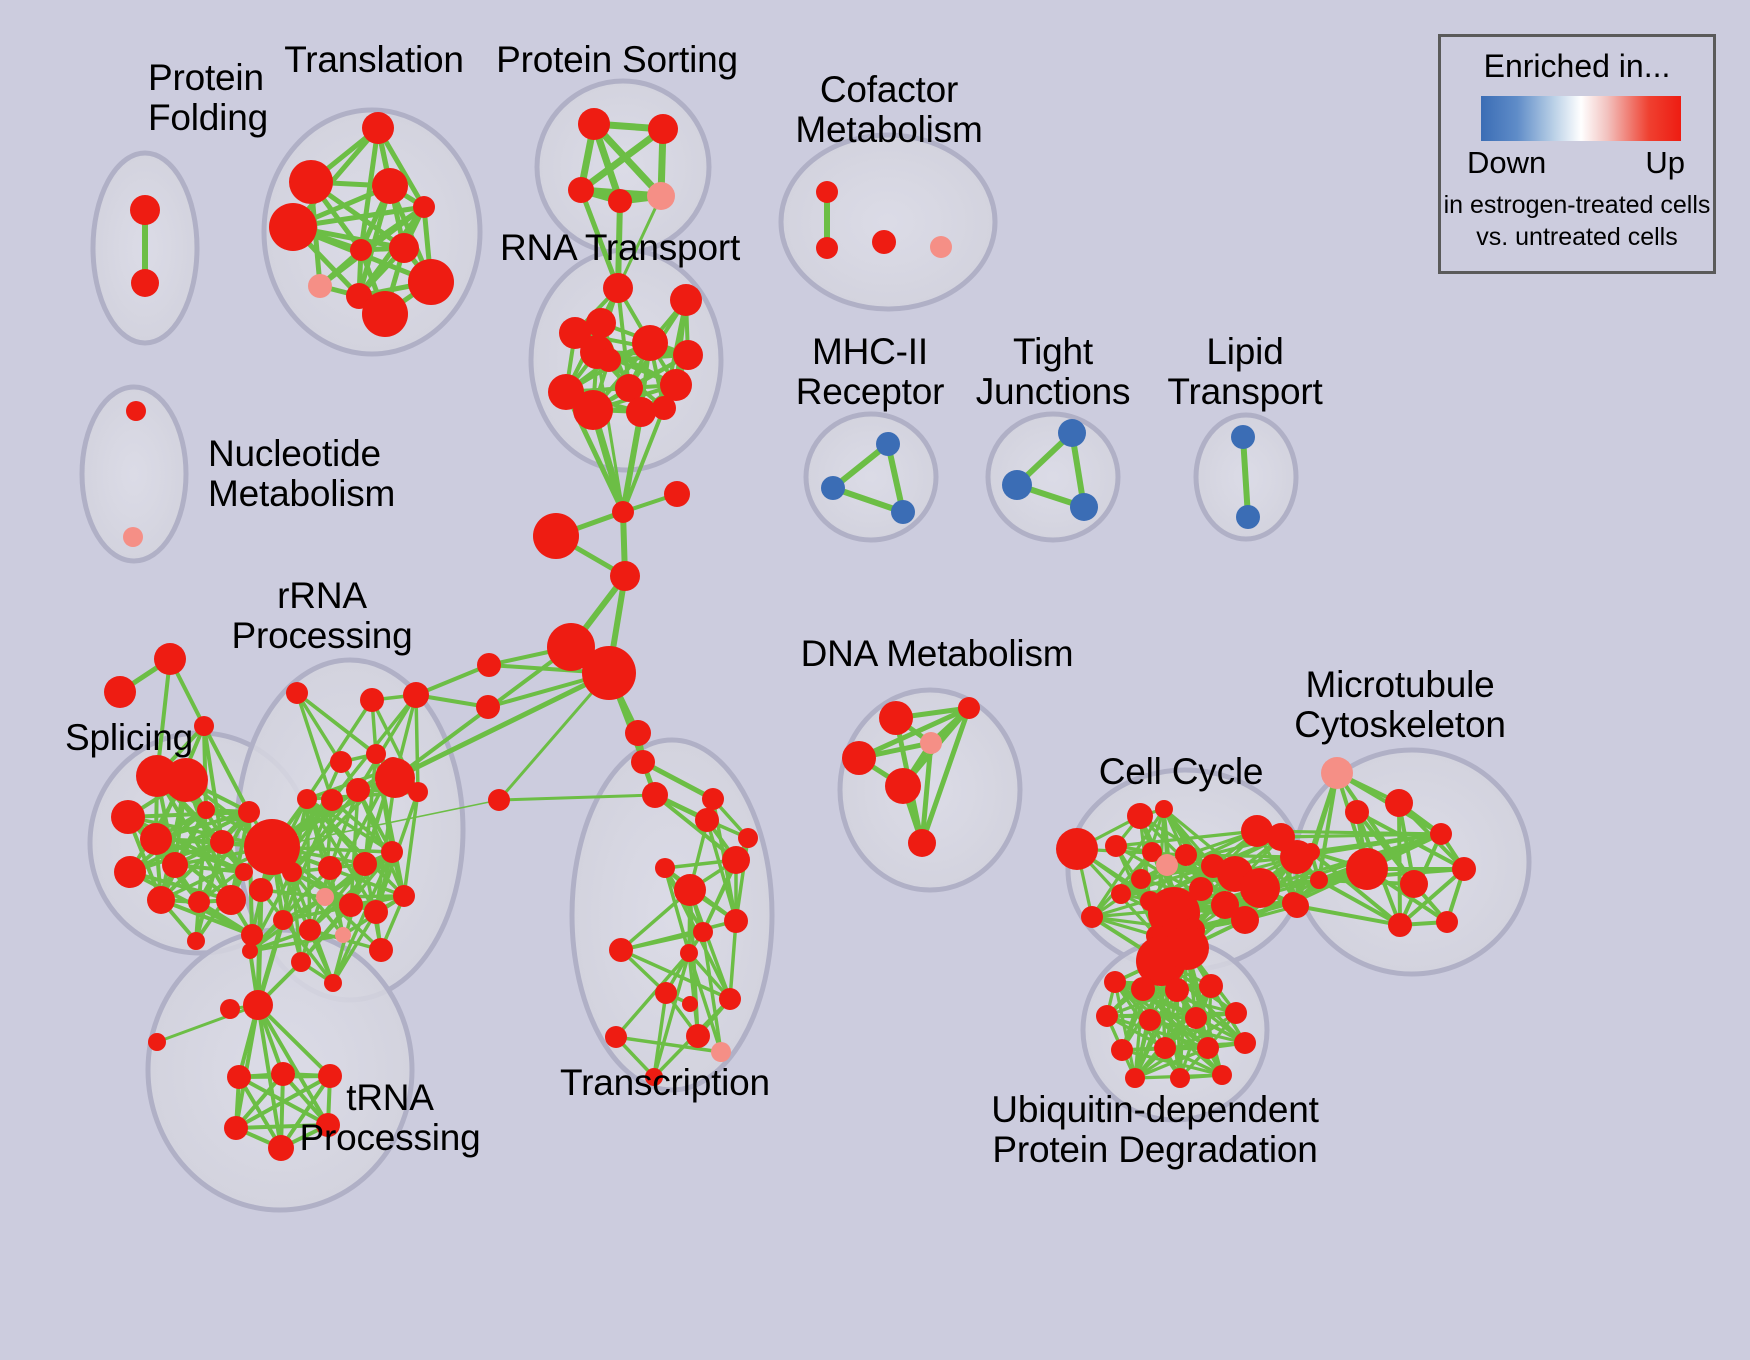  I want to click on cluster-label-protein-folding: Protein Folding, so click(208, 97).